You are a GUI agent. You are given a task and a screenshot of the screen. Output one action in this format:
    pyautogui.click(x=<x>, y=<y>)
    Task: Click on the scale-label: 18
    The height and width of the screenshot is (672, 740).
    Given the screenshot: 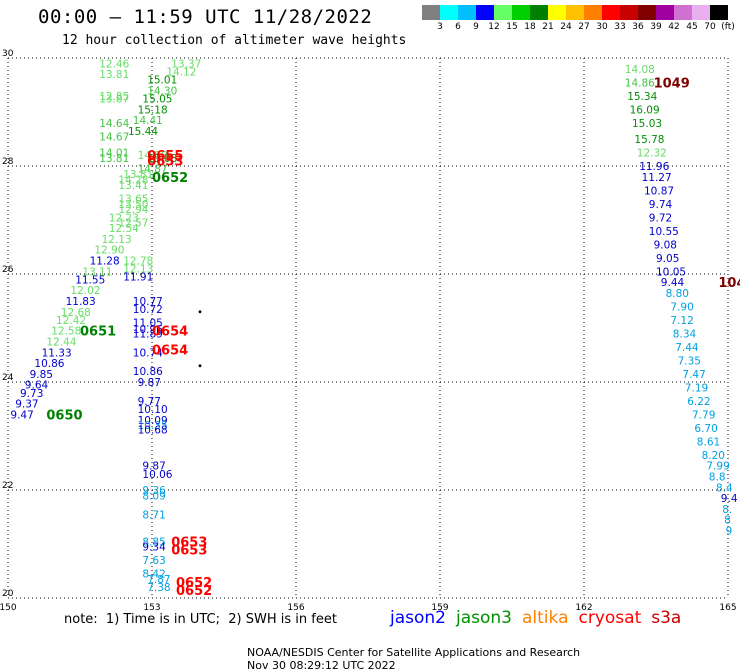 What is the action you would take?
    pyautogui.click(x=530, y=27)
    